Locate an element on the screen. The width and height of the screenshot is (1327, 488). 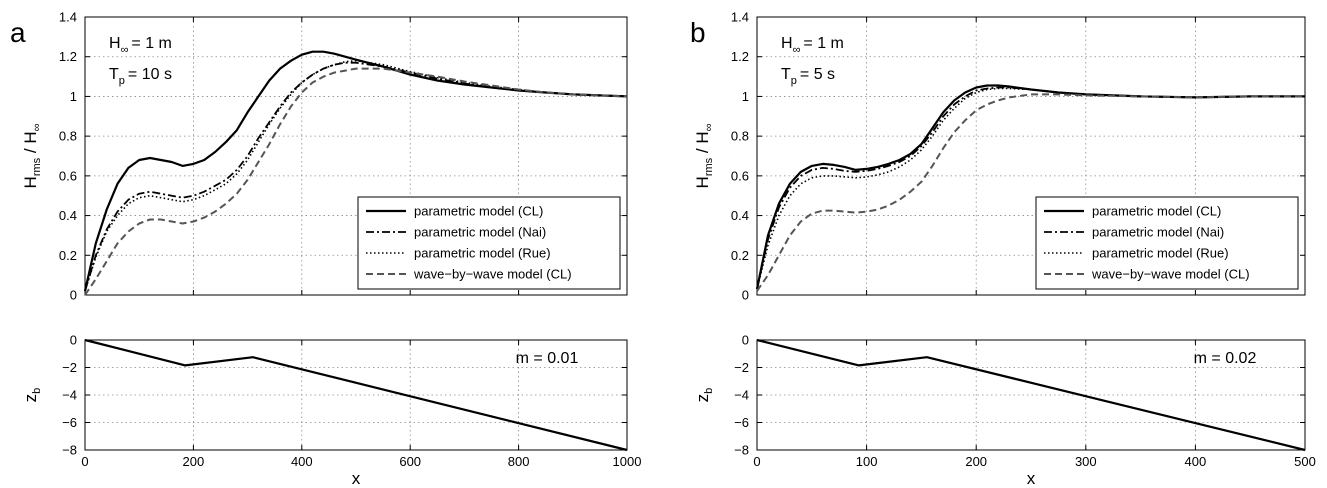
x-tick-label: 600 is located at coordinates (410, 461).